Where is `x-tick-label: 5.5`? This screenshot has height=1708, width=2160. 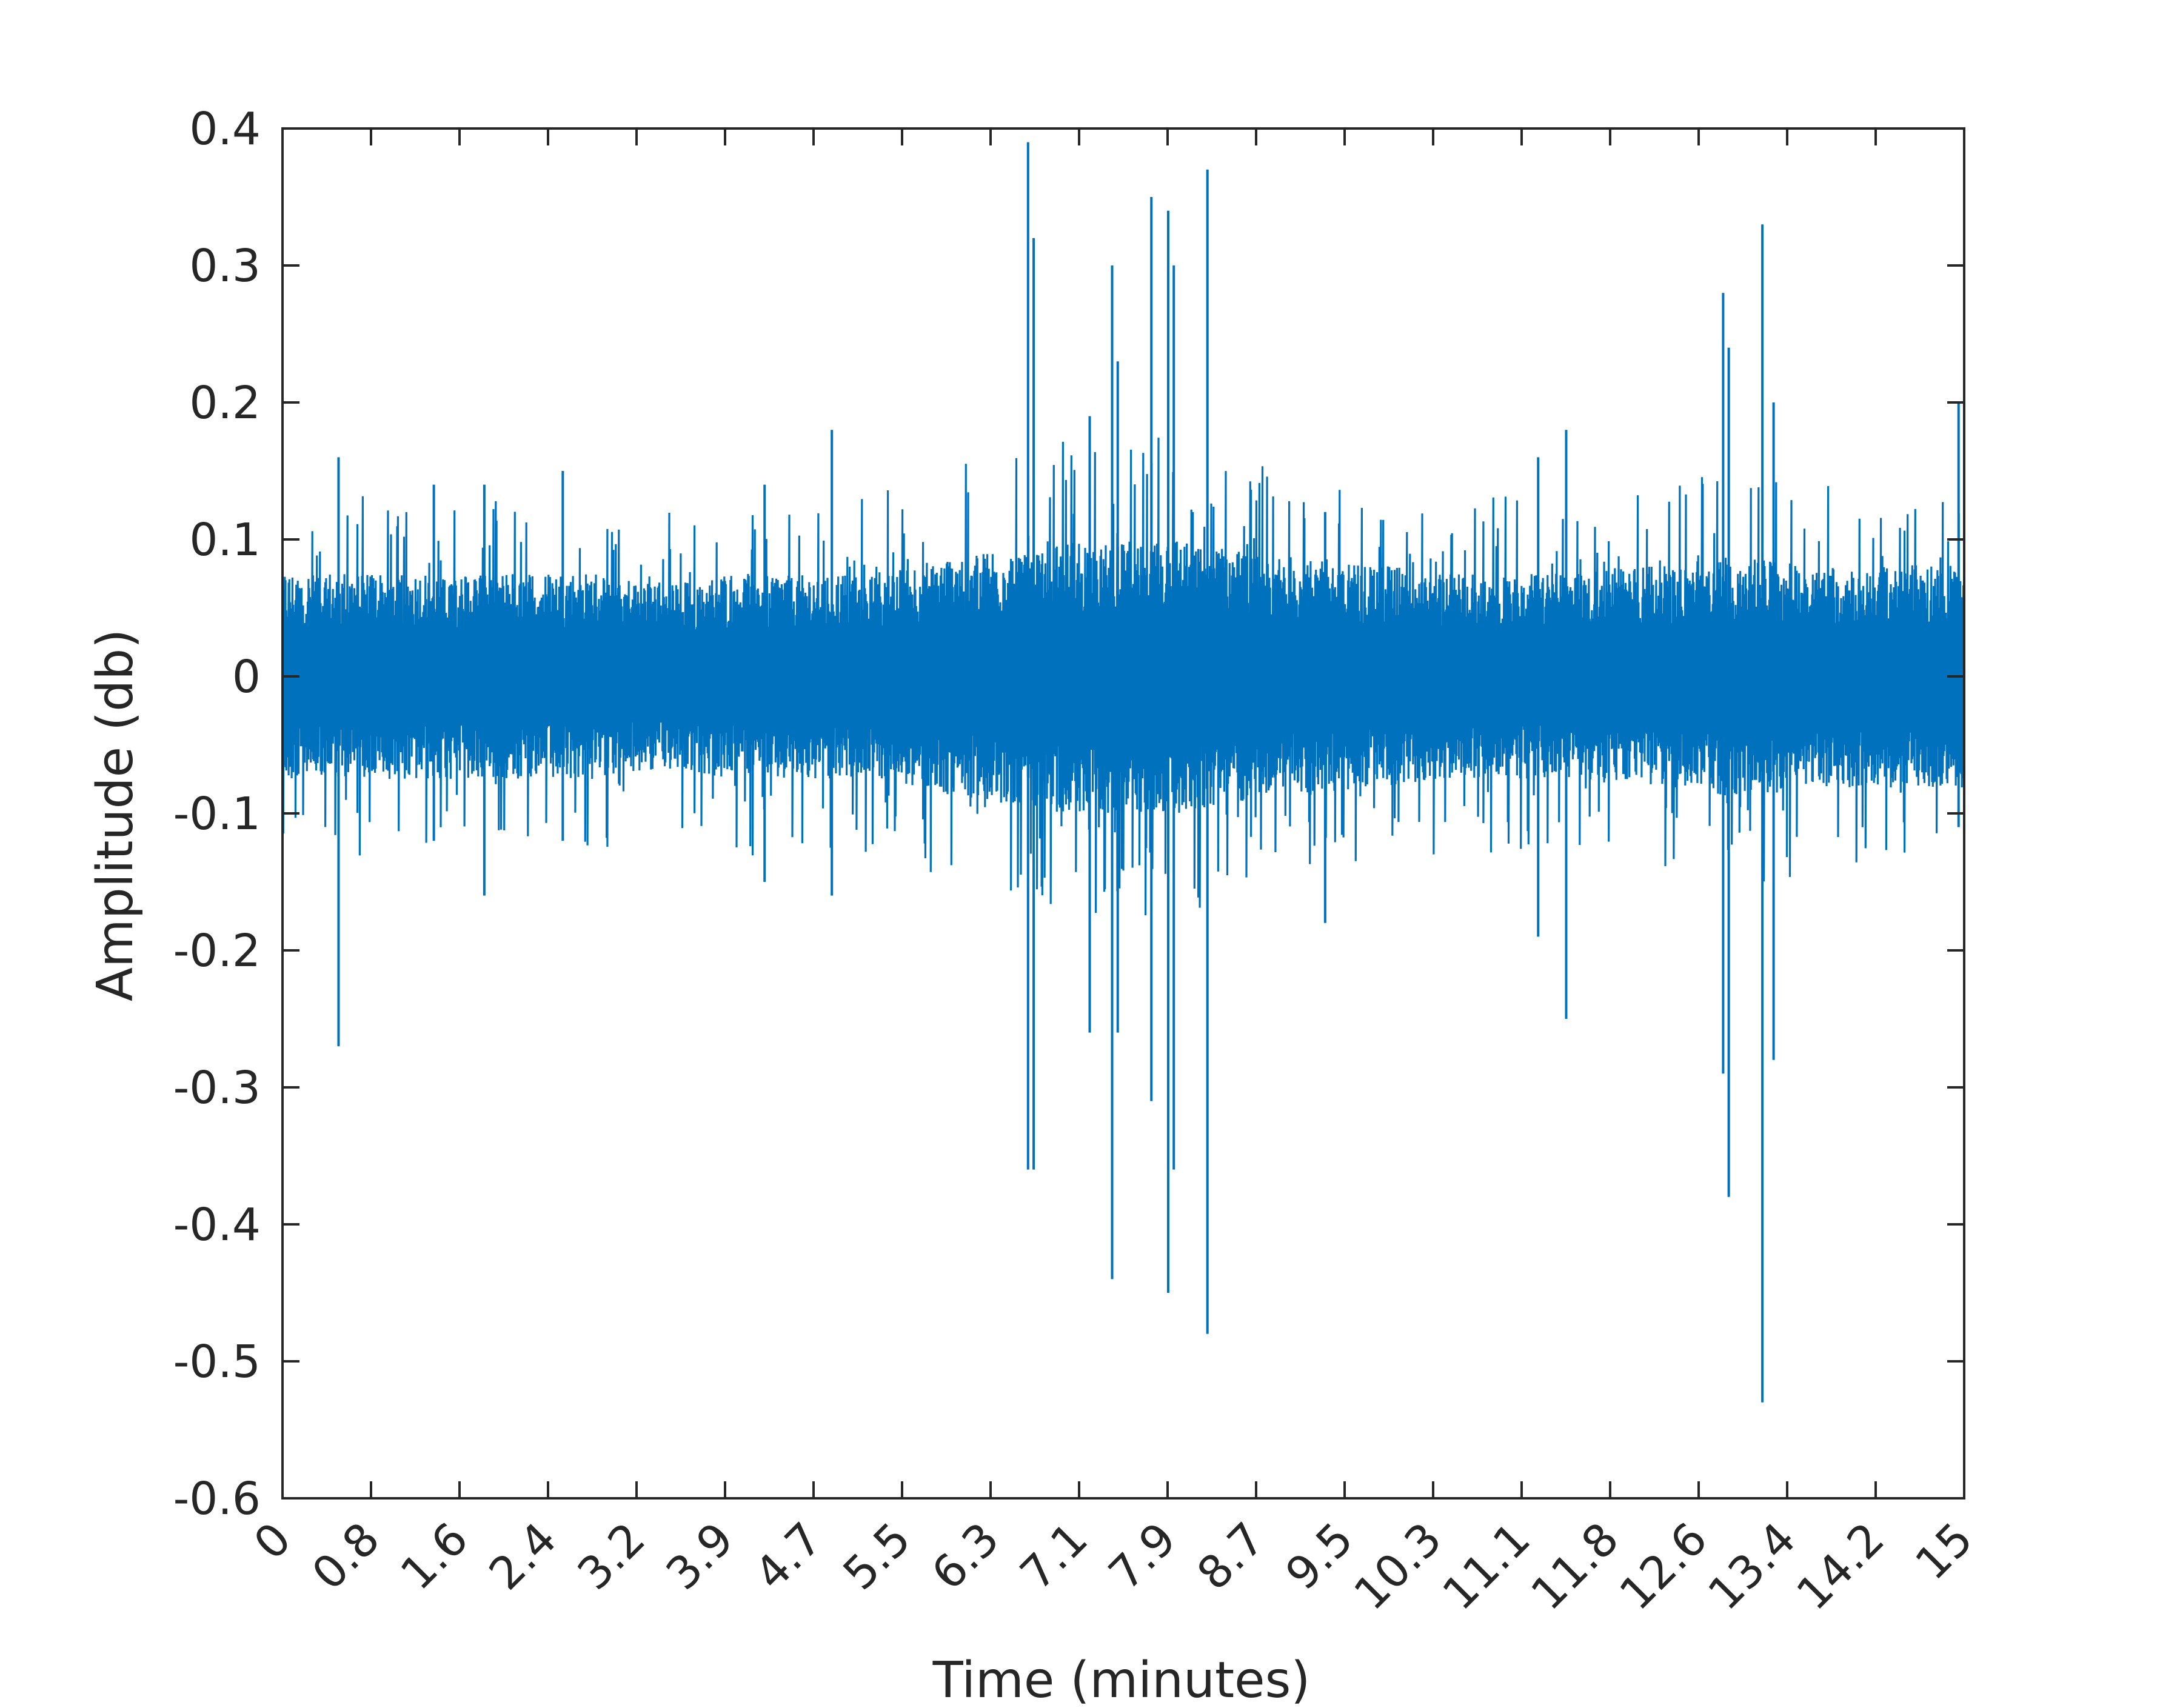 x-tick-label: 5.5 is located at coordinates (877, 1556).